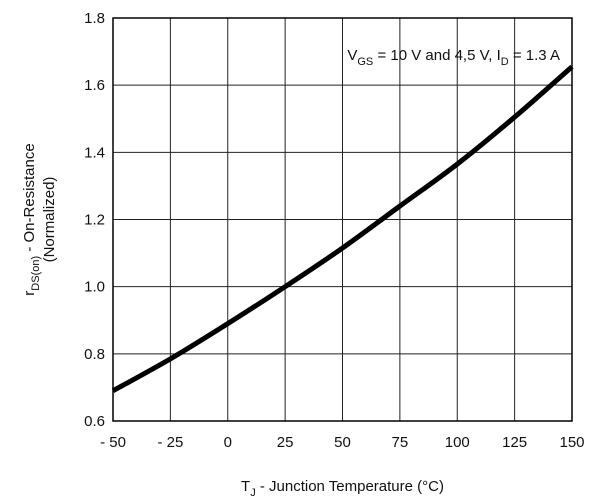 Image resolution: width=616 pixels, height=501 pixels. What do you see at coordinates (400, 442) in the screenshot?
I see `x-tick-label: 75` at bounding box center [400, 442].